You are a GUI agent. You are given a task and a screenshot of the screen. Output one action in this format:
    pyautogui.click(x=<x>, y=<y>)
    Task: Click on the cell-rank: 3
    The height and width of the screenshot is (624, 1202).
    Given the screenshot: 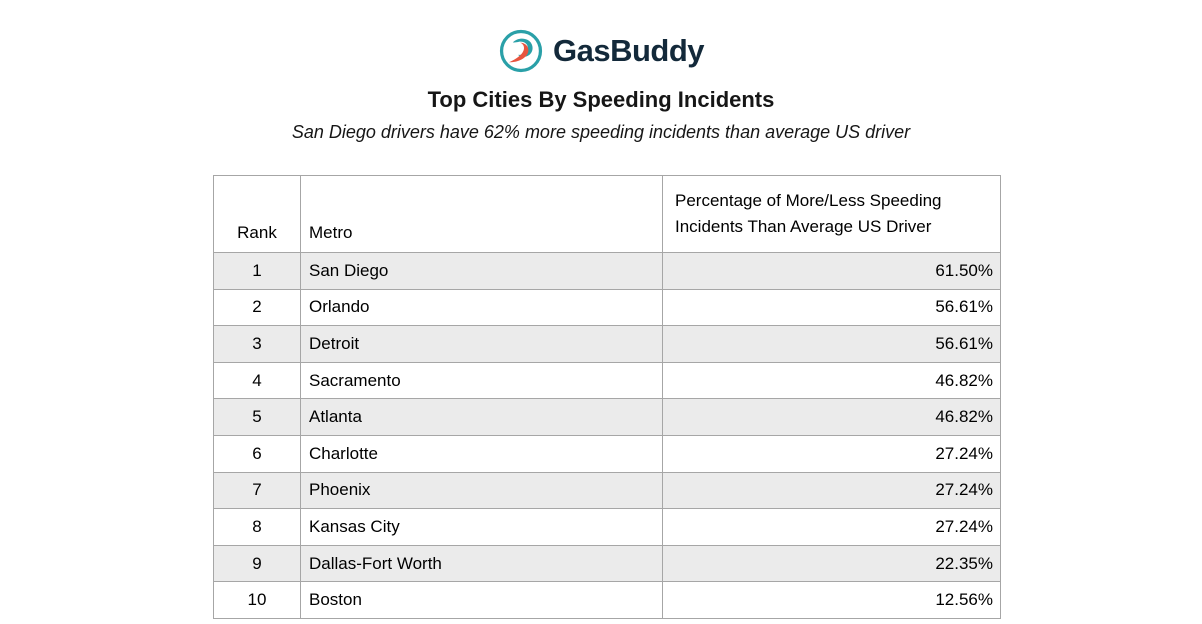 What is the action you would take?
    pyautogui.click(x=257, y=344)
    